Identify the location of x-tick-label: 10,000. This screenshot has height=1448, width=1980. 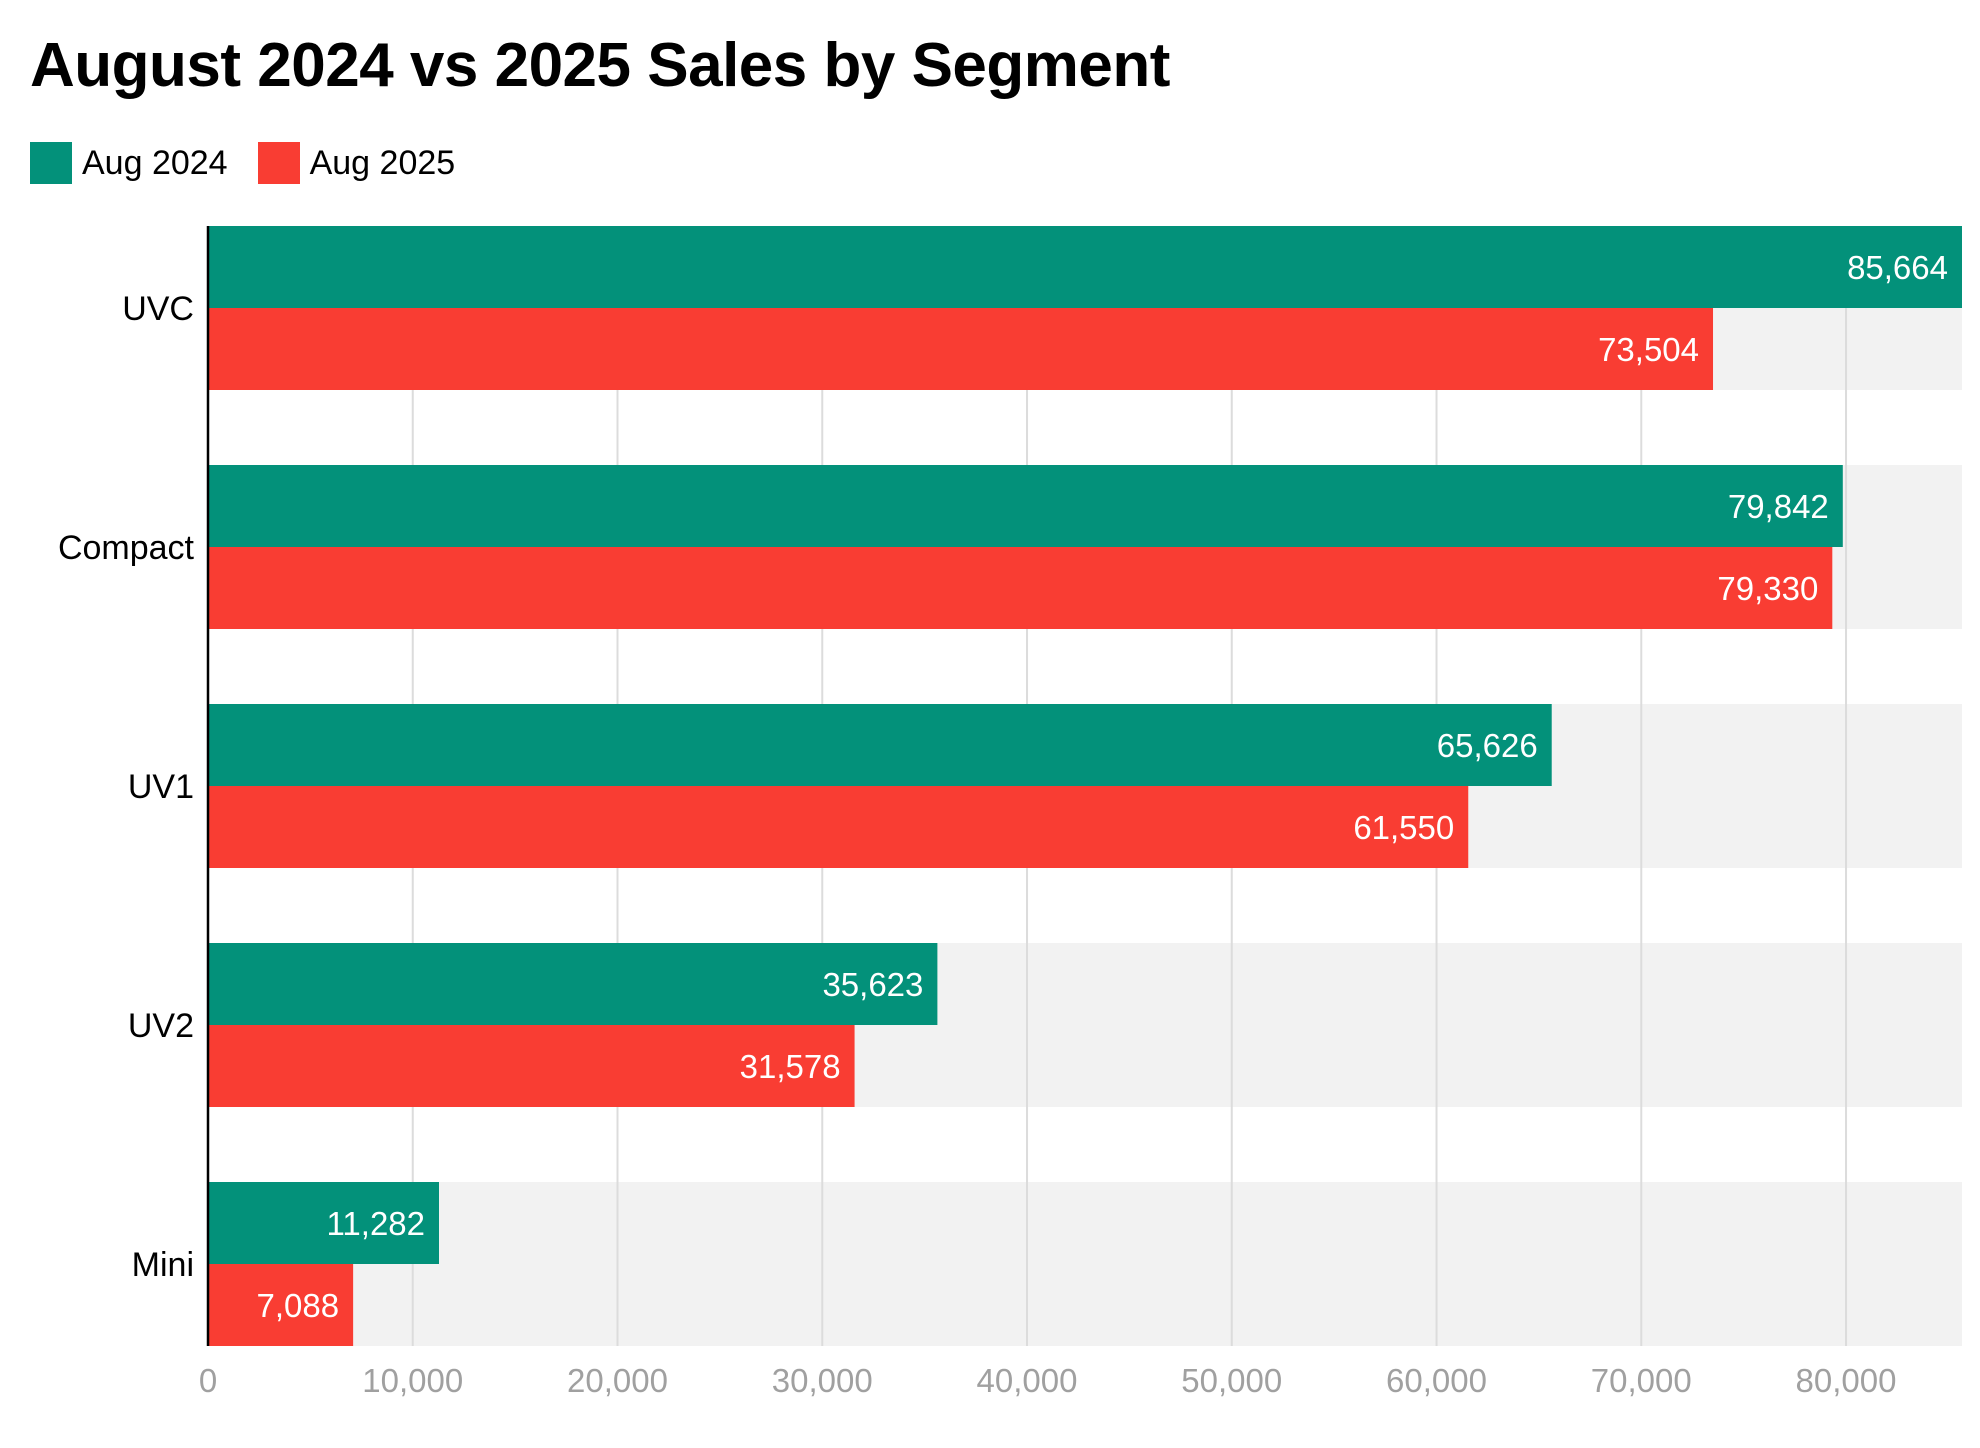
(412, 1380).